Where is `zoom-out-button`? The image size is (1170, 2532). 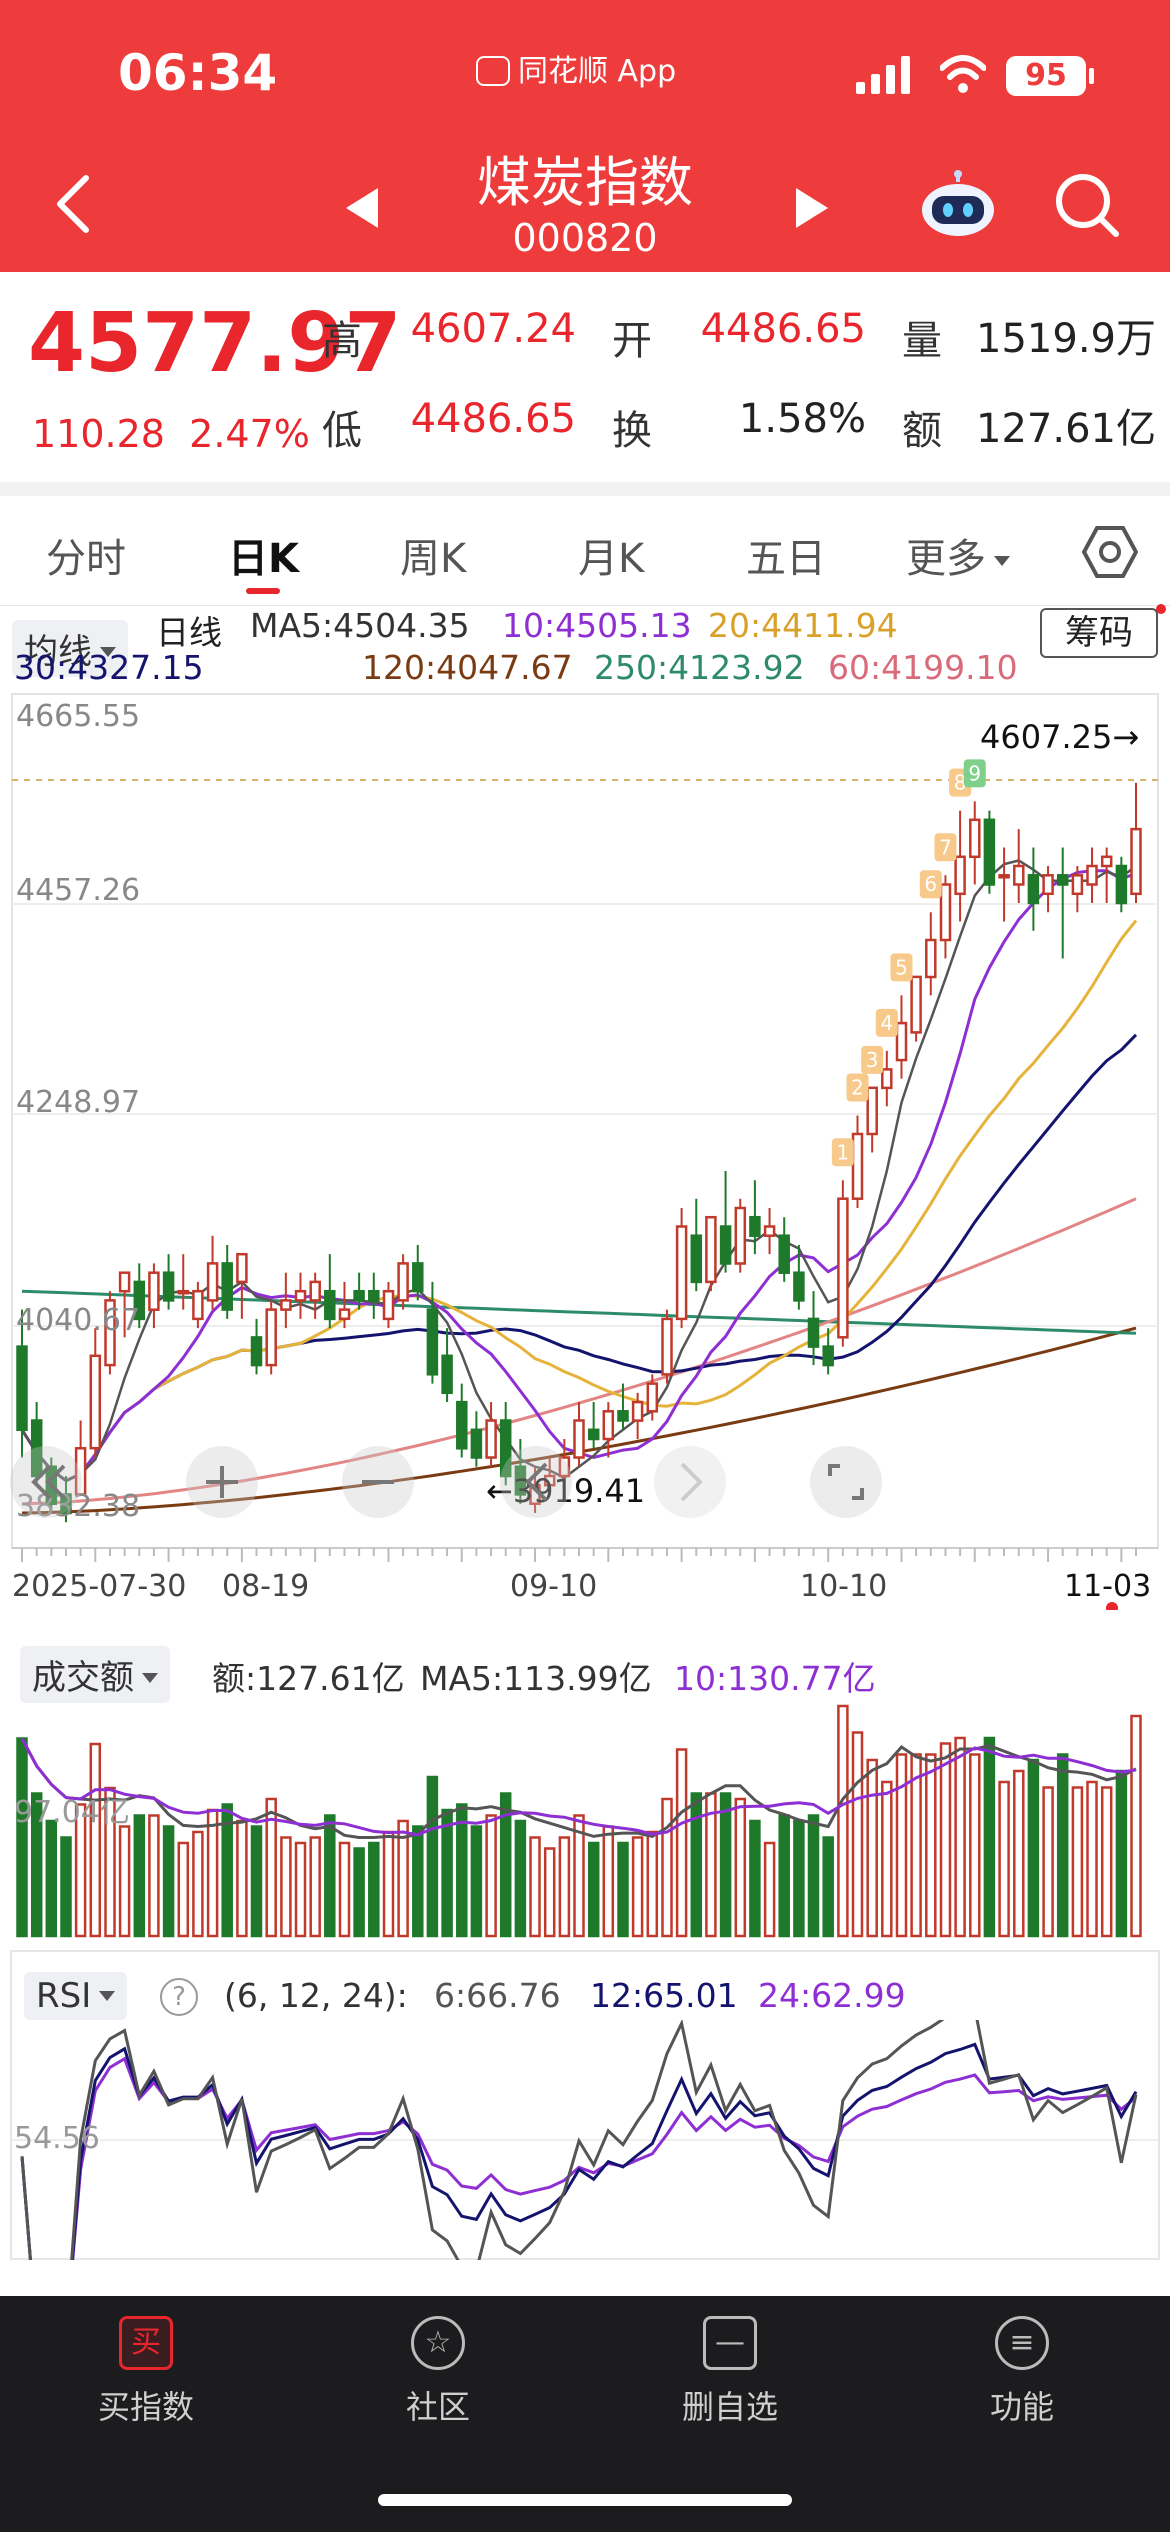 zoom-out-button is located at coordinates (378, 1482).